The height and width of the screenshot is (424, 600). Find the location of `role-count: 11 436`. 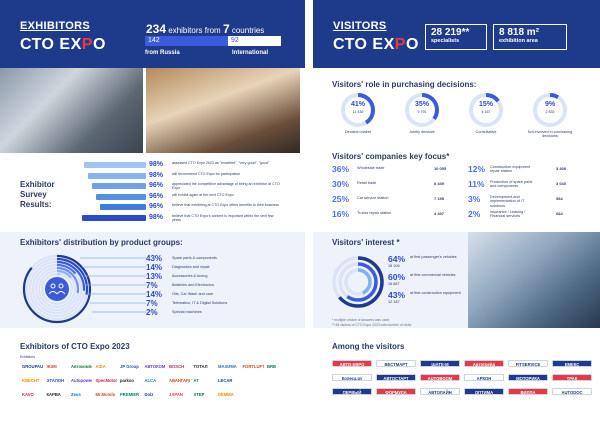

role-count: 11 436 is located at coordinates (358, 112).